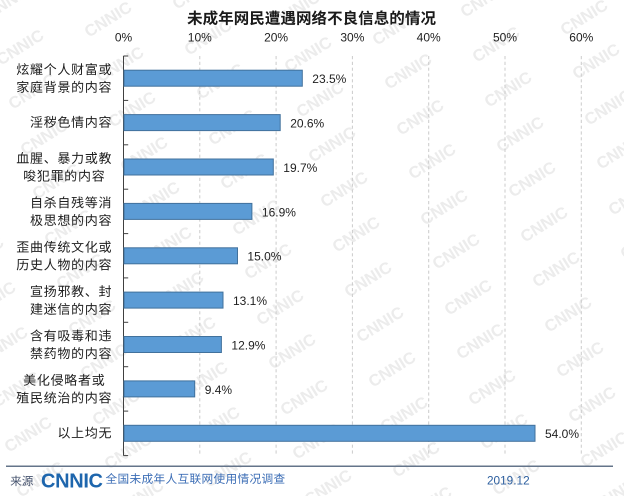  I want to click on svg-text: 50%, so click(505, 37).